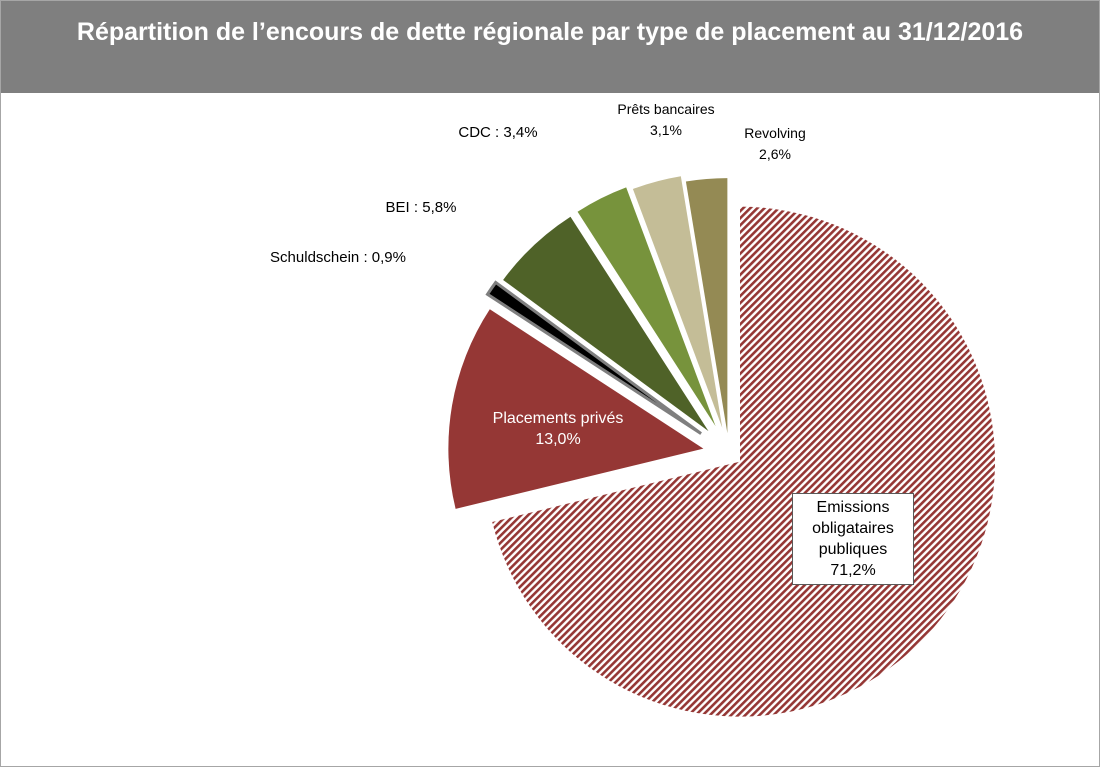 Image resolution: width=1100 pixels, height=767 pixels. Describe the element at coordinates (439, 207) in the screenshot. I see `label-value: 5,8%` at that location.